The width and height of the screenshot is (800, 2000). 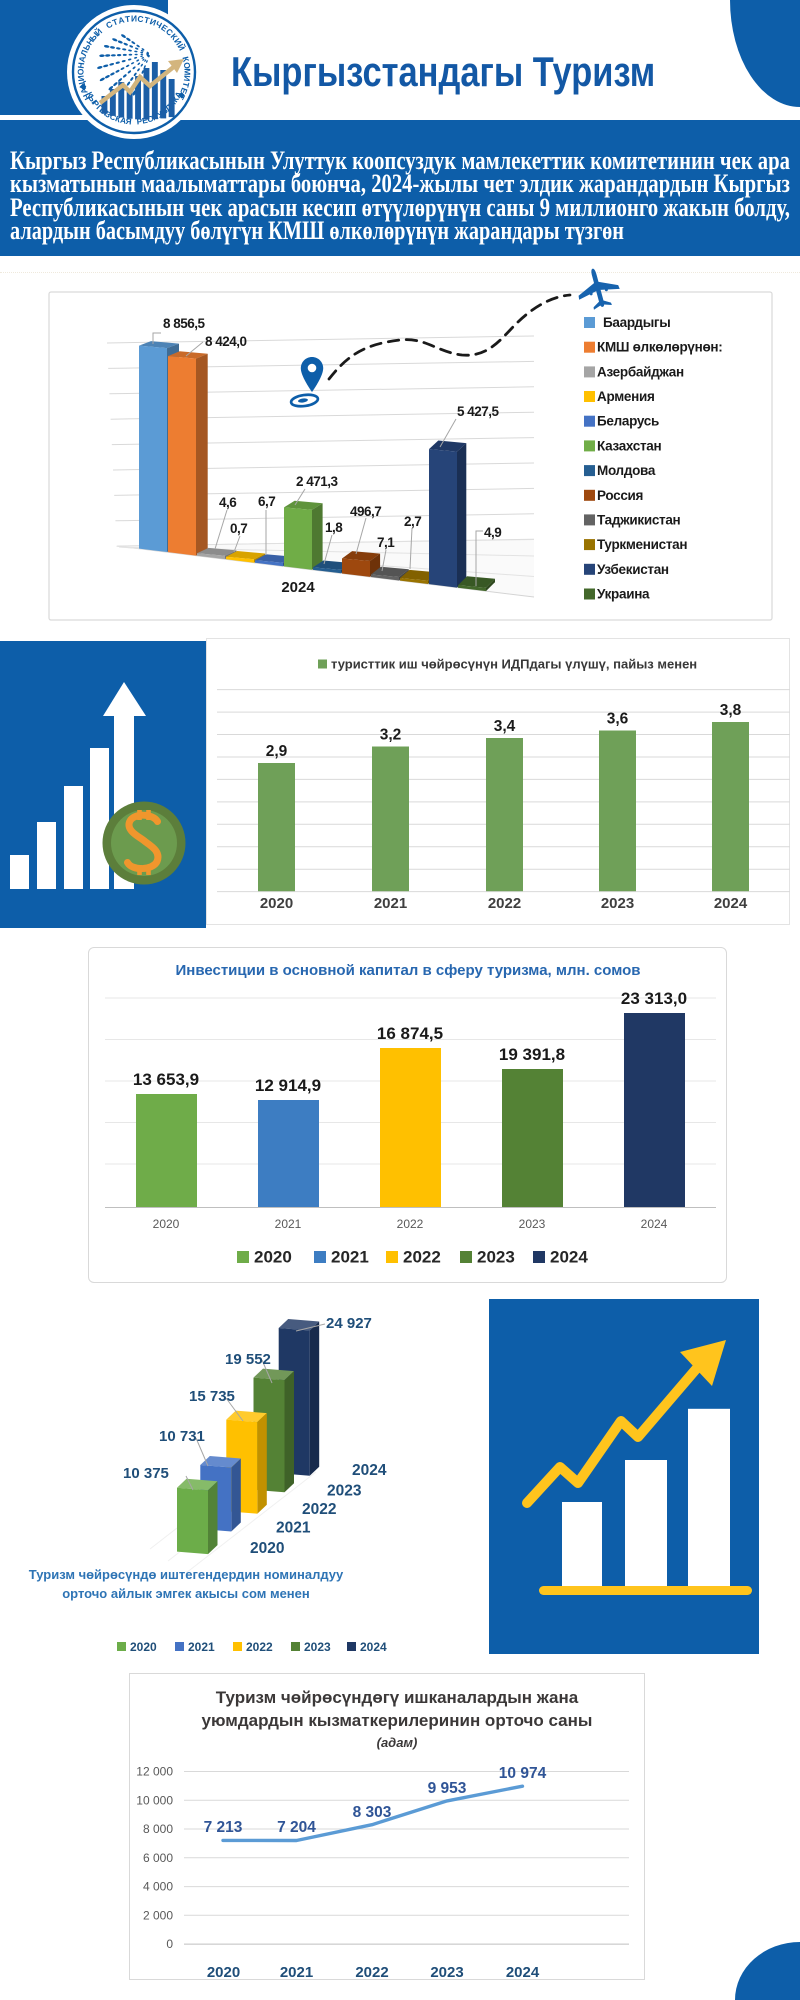 I want to click on svg-text: 6 000, so click(x=158, y=1858).